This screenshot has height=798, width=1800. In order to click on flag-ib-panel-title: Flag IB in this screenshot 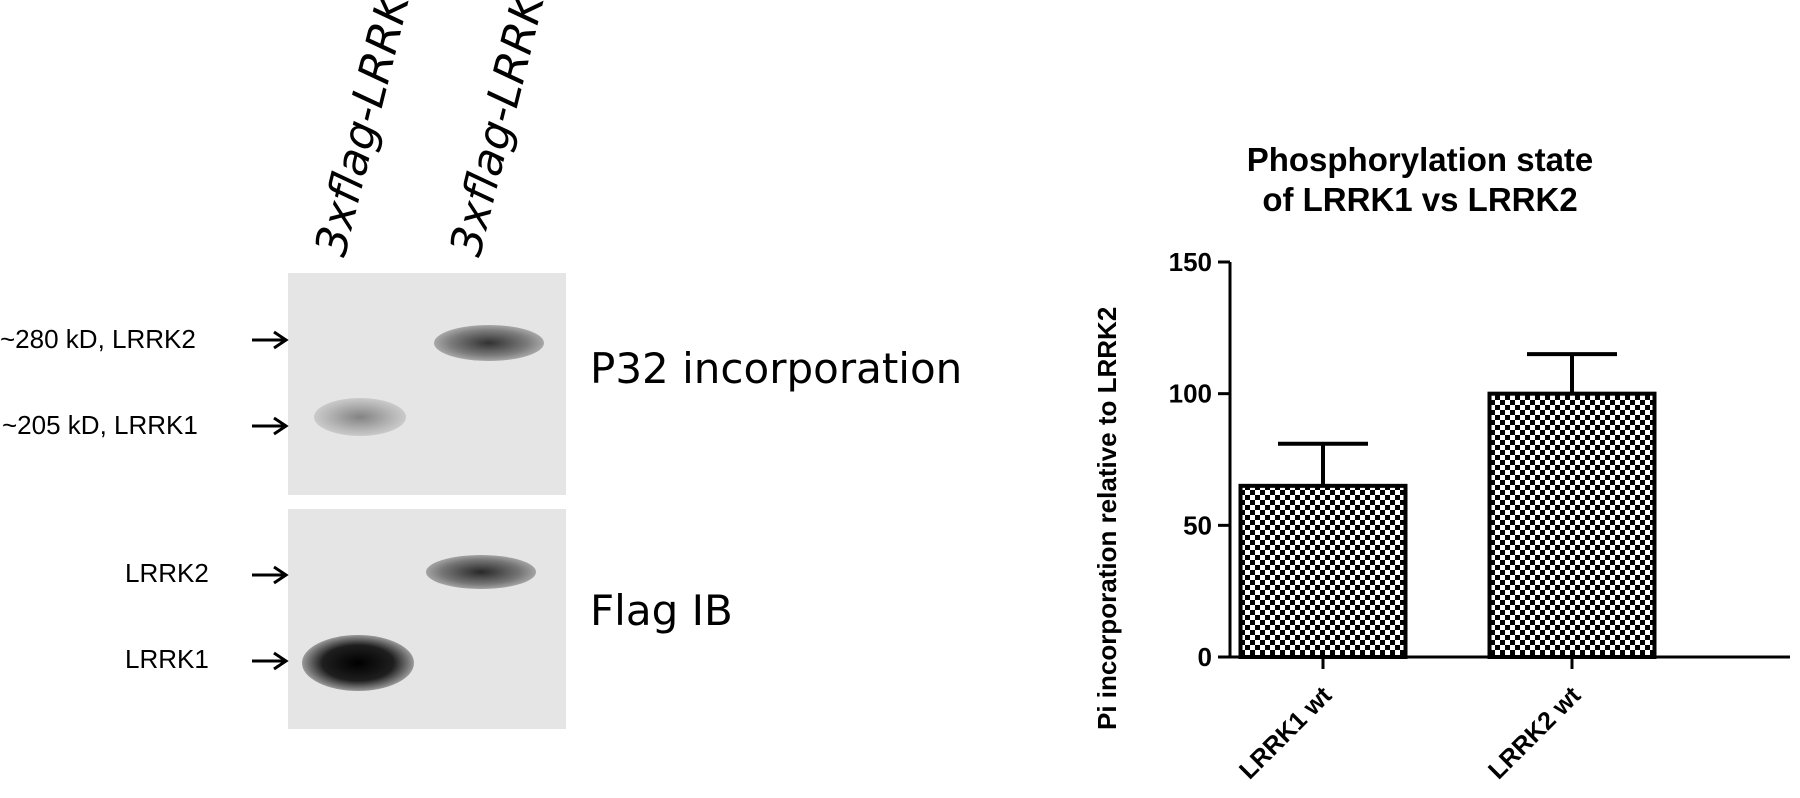, I will do `click(661, 610)`.